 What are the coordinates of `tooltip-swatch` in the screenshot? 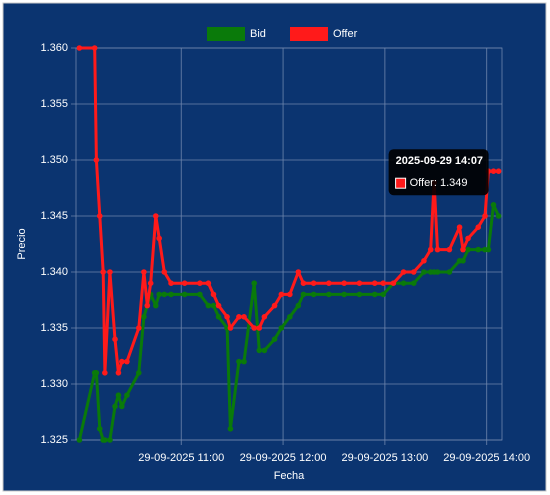 It's located at (401, 183).